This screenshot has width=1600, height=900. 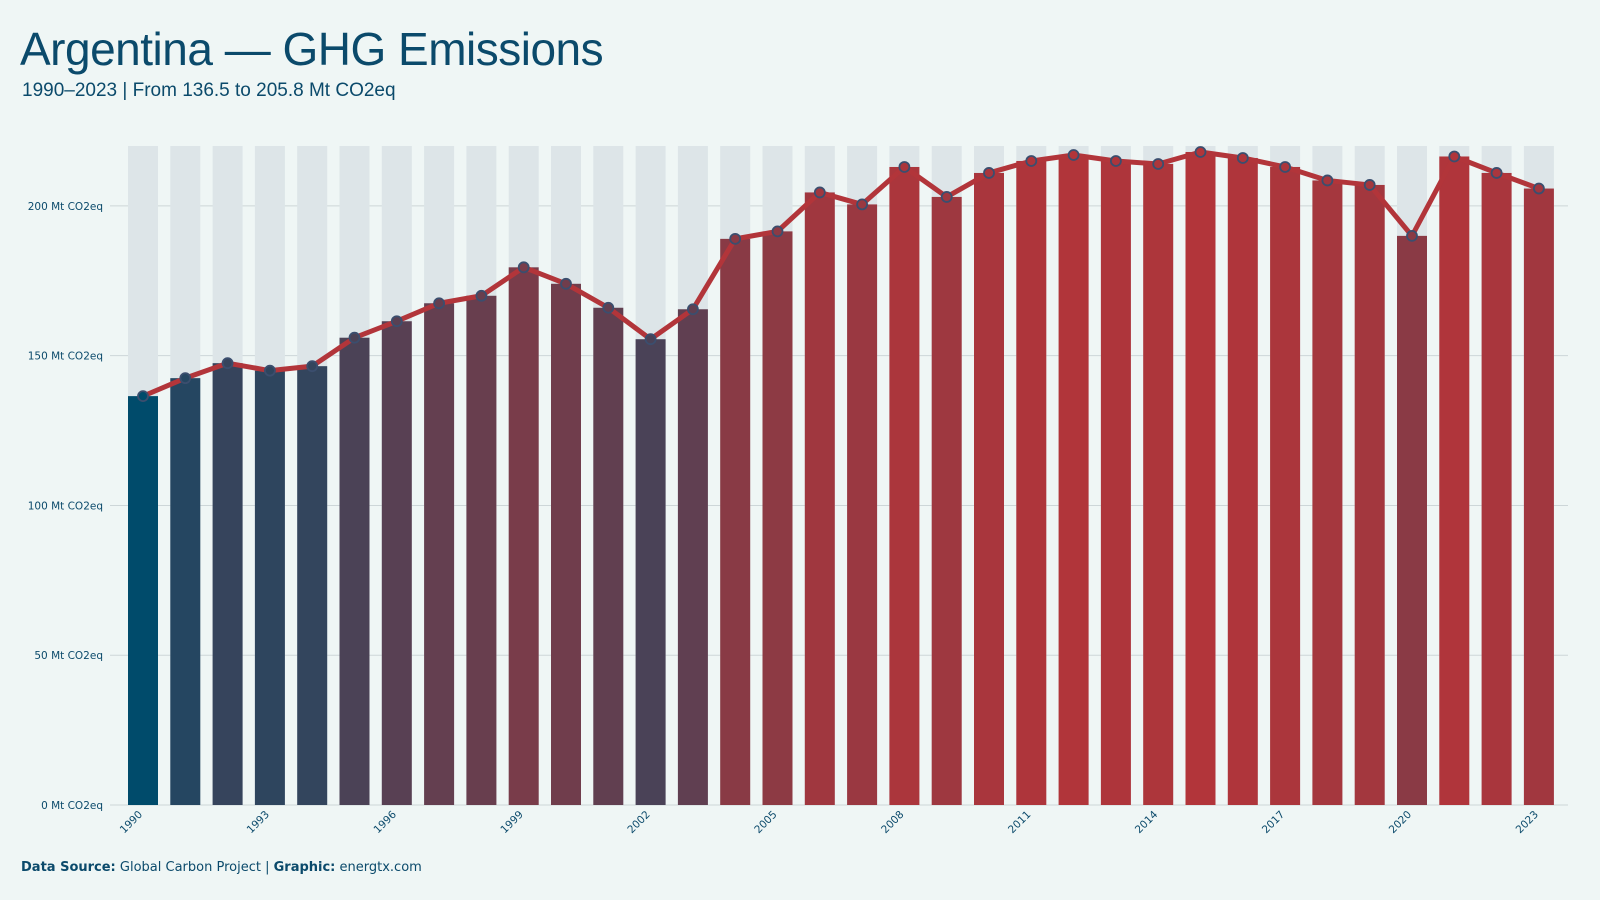 I want to click on graphic-value: energtx.com, so click(x=380, y=867).